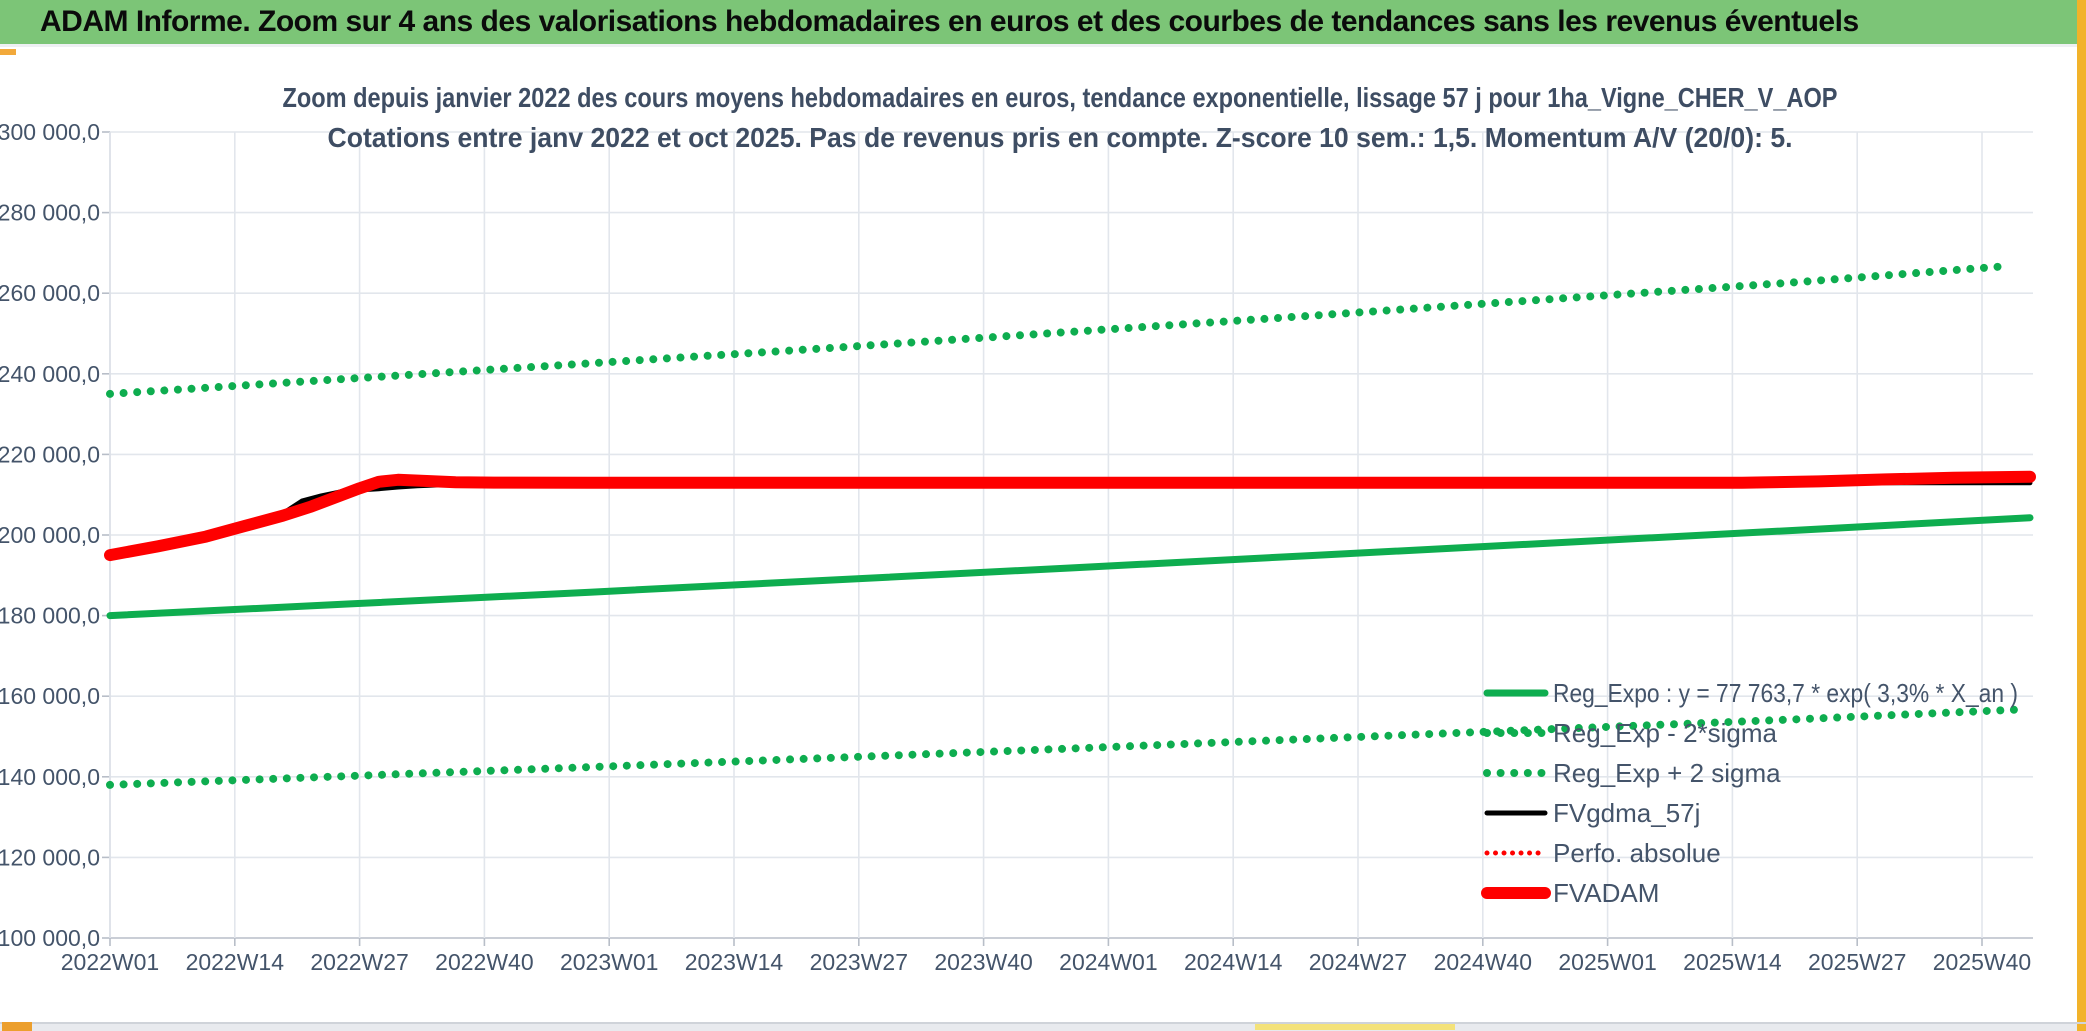 The width and height of the screenshot is (2086, 1031). What do you see at coordinates (235, 962) in the screenshot?
I see `x-axis-label: 2022W14` at bounding box center [235, 962].